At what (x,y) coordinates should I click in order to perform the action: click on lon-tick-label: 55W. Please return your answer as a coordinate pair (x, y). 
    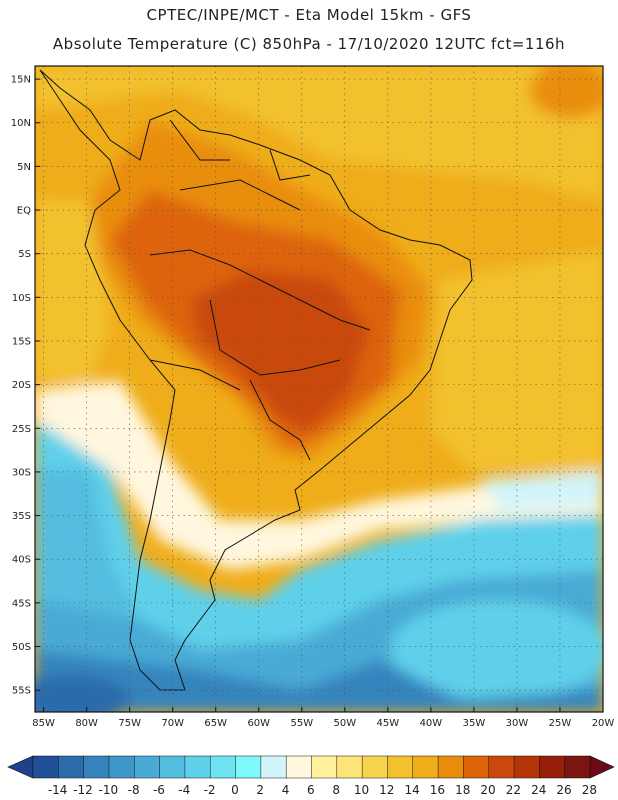
    Looking at the image, I should click on (301, 723).